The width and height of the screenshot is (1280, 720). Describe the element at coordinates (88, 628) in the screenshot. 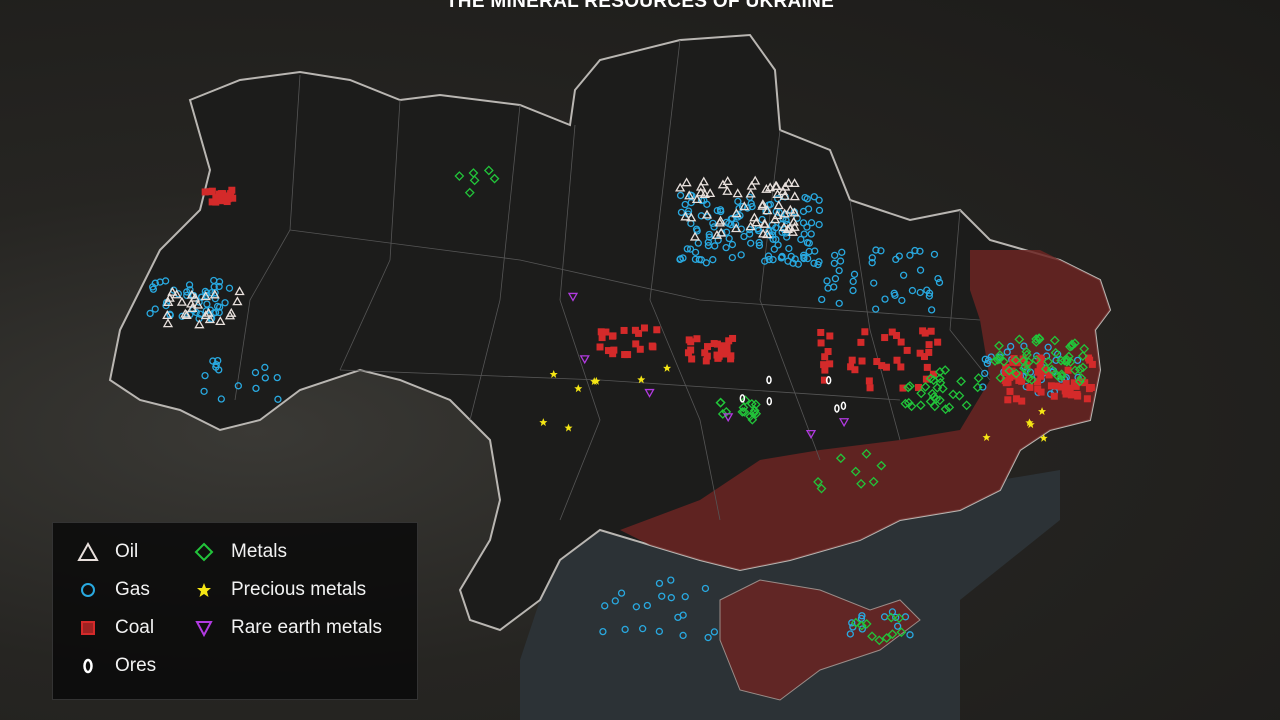

I see `square-icon` at that location.